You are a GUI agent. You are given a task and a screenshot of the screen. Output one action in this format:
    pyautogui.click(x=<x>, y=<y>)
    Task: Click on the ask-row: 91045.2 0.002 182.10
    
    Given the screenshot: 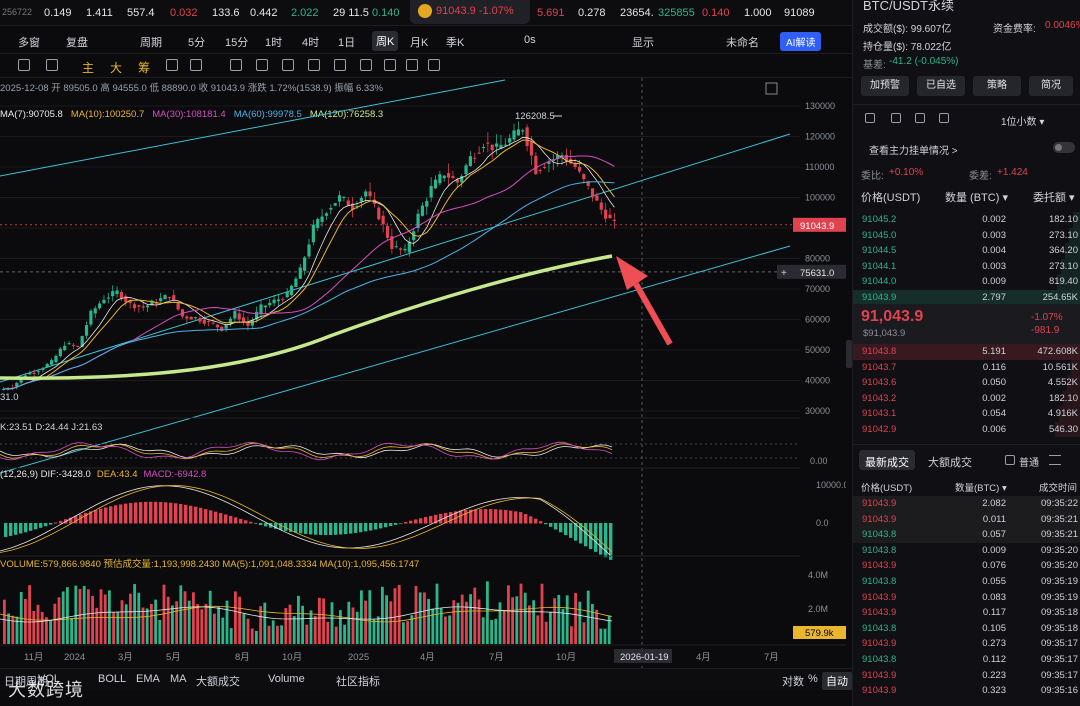 What is the action you would take?
    pyautogui.click(x=966, y=220)
    